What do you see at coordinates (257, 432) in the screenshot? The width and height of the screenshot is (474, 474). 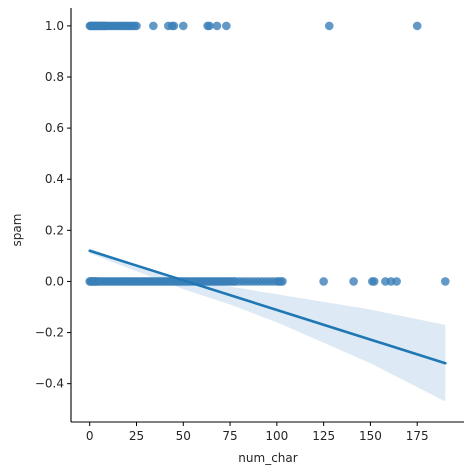 I see `x-ticks: 0 25 50 75 100 125 150 175` at bounding box center [257, 432].